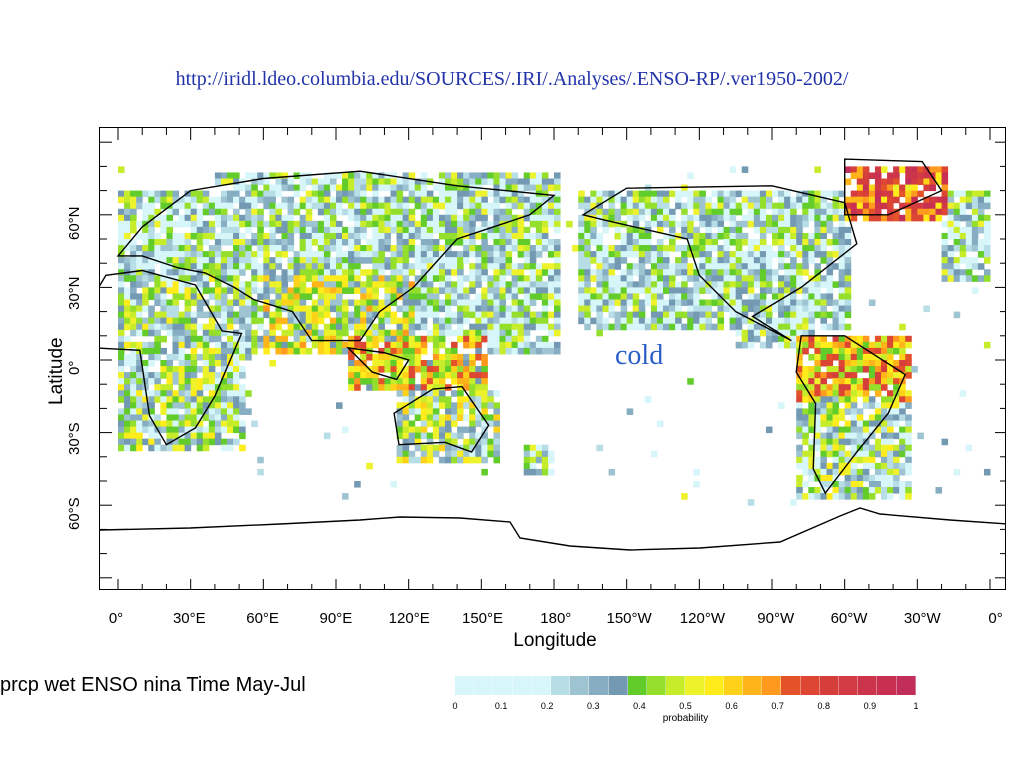 The width and height of the screenshot is (1024, 768). What do you see at coordinates (580, 685) in the screenshot?
I see `colorbar-swatch` at bounding box center [580, 685].